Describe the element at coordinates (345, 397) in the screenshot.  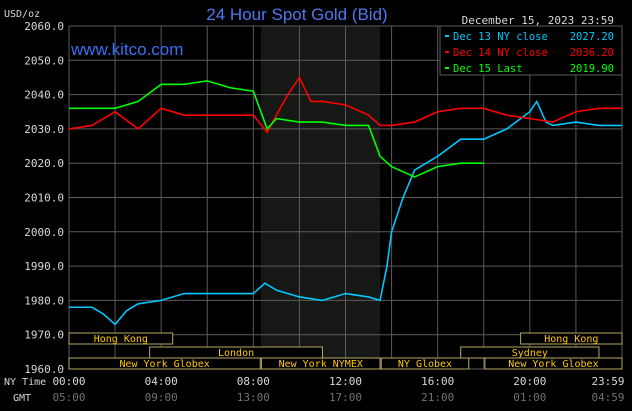
I see `x-tick-label-gmt: 17:00` at that location.